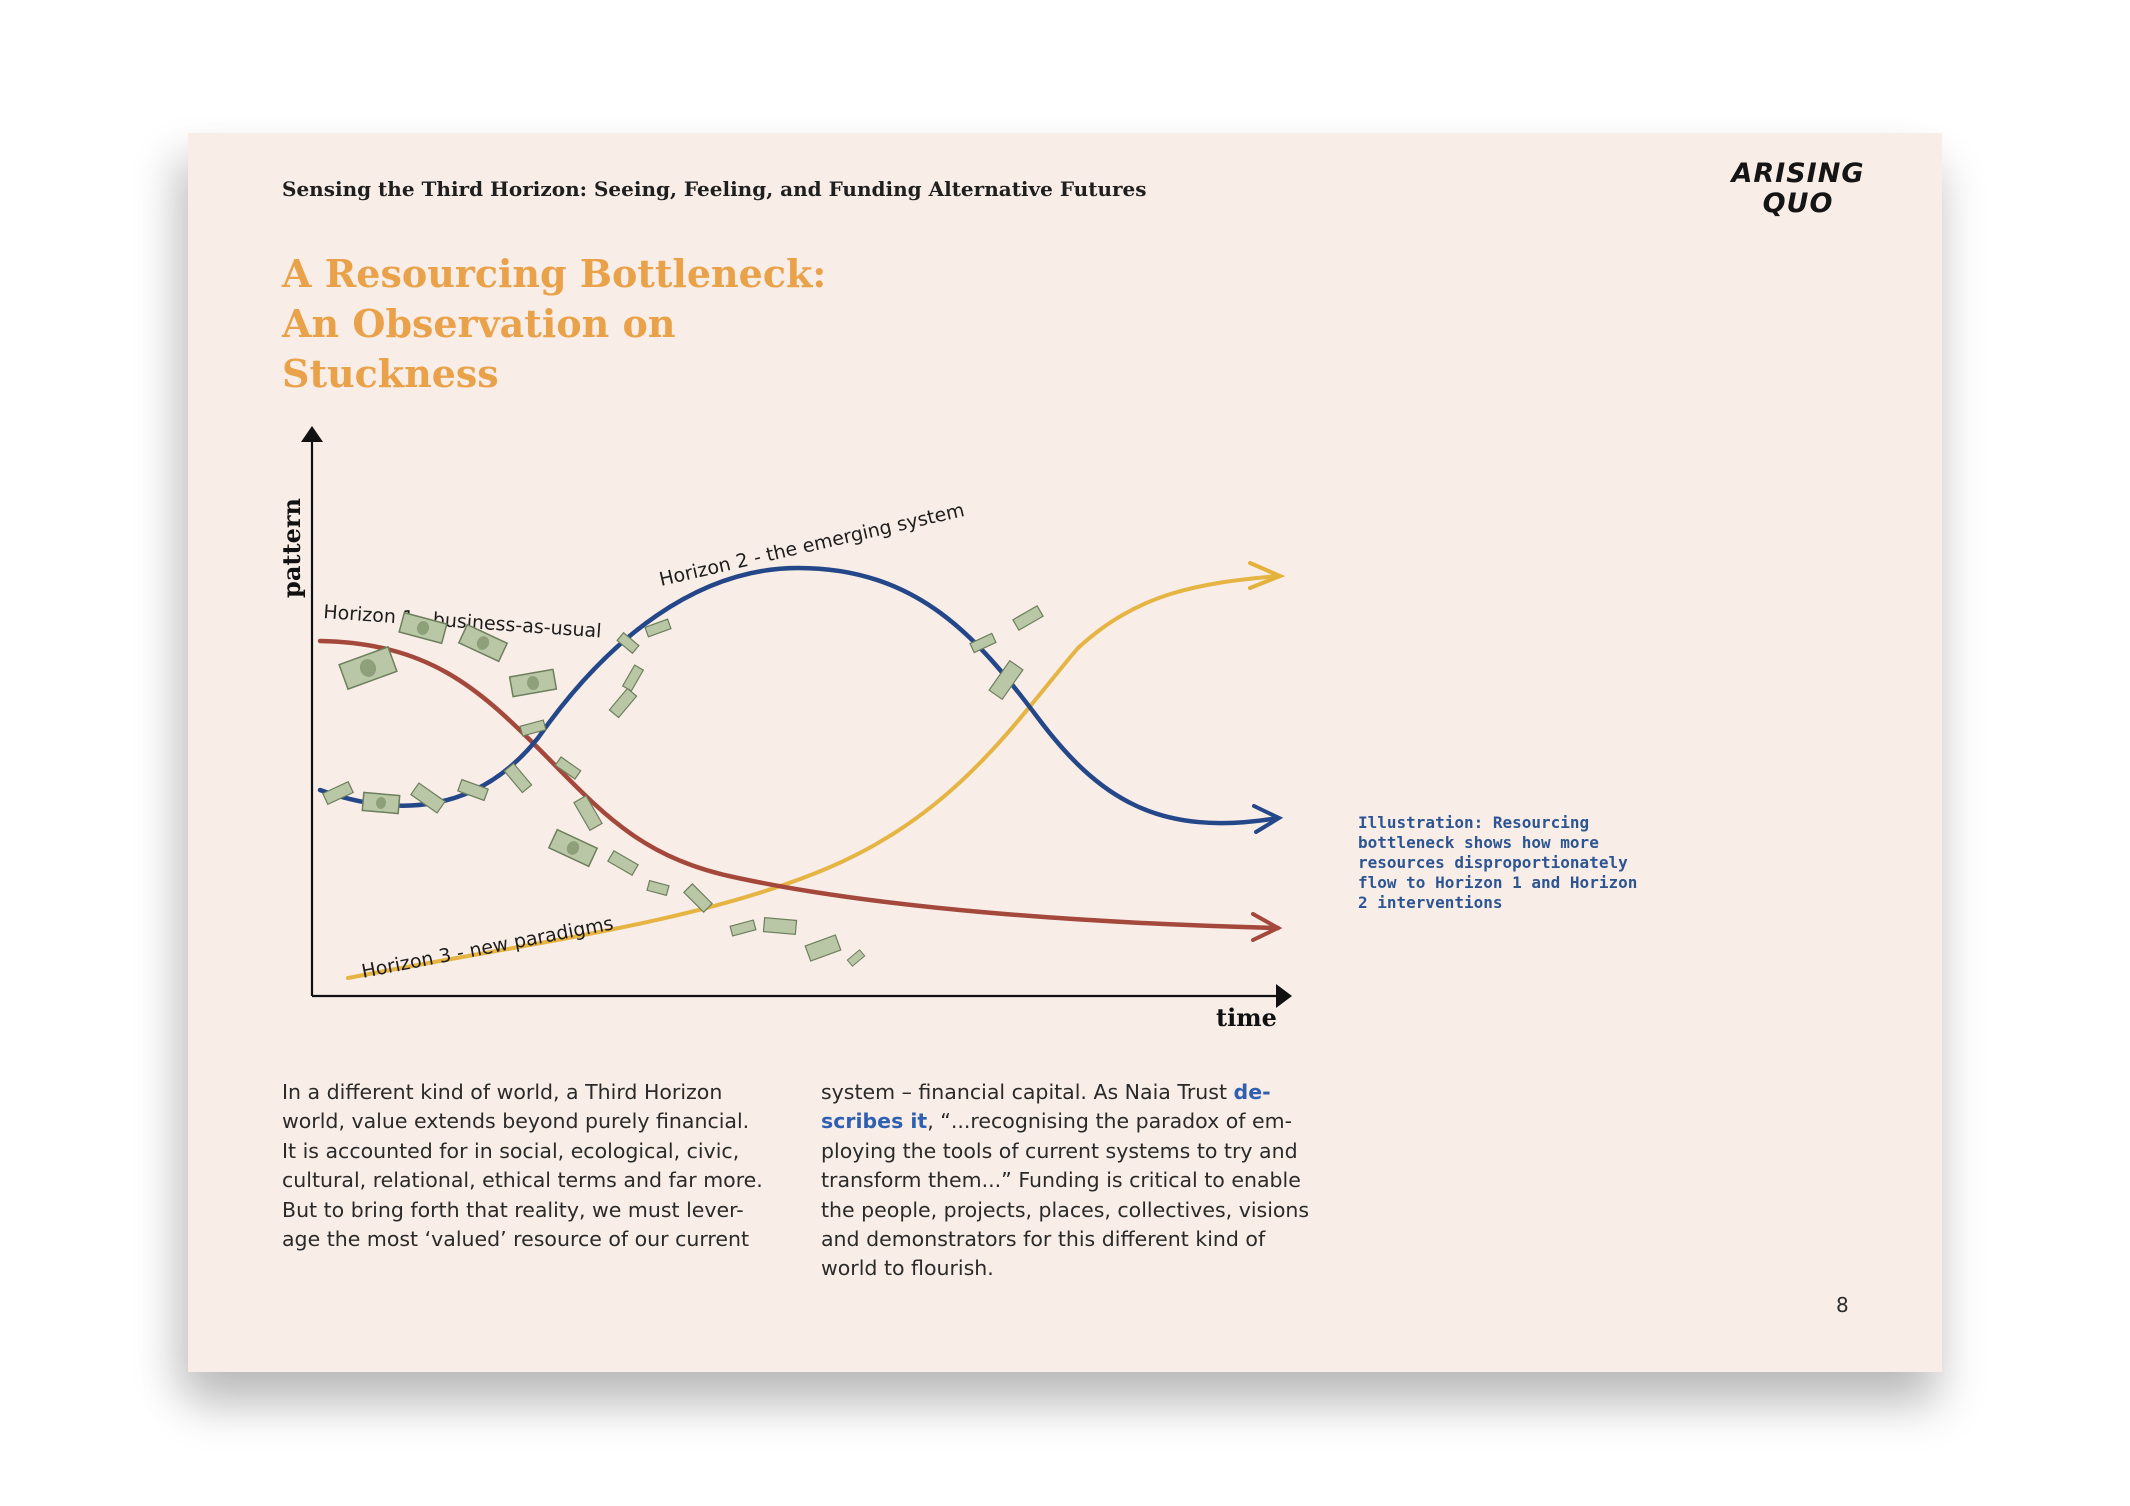 Image resolution: width=2130 pixels, height=1506 pixels. I want to click on axis-y-label: pattern, so click(291, 548).